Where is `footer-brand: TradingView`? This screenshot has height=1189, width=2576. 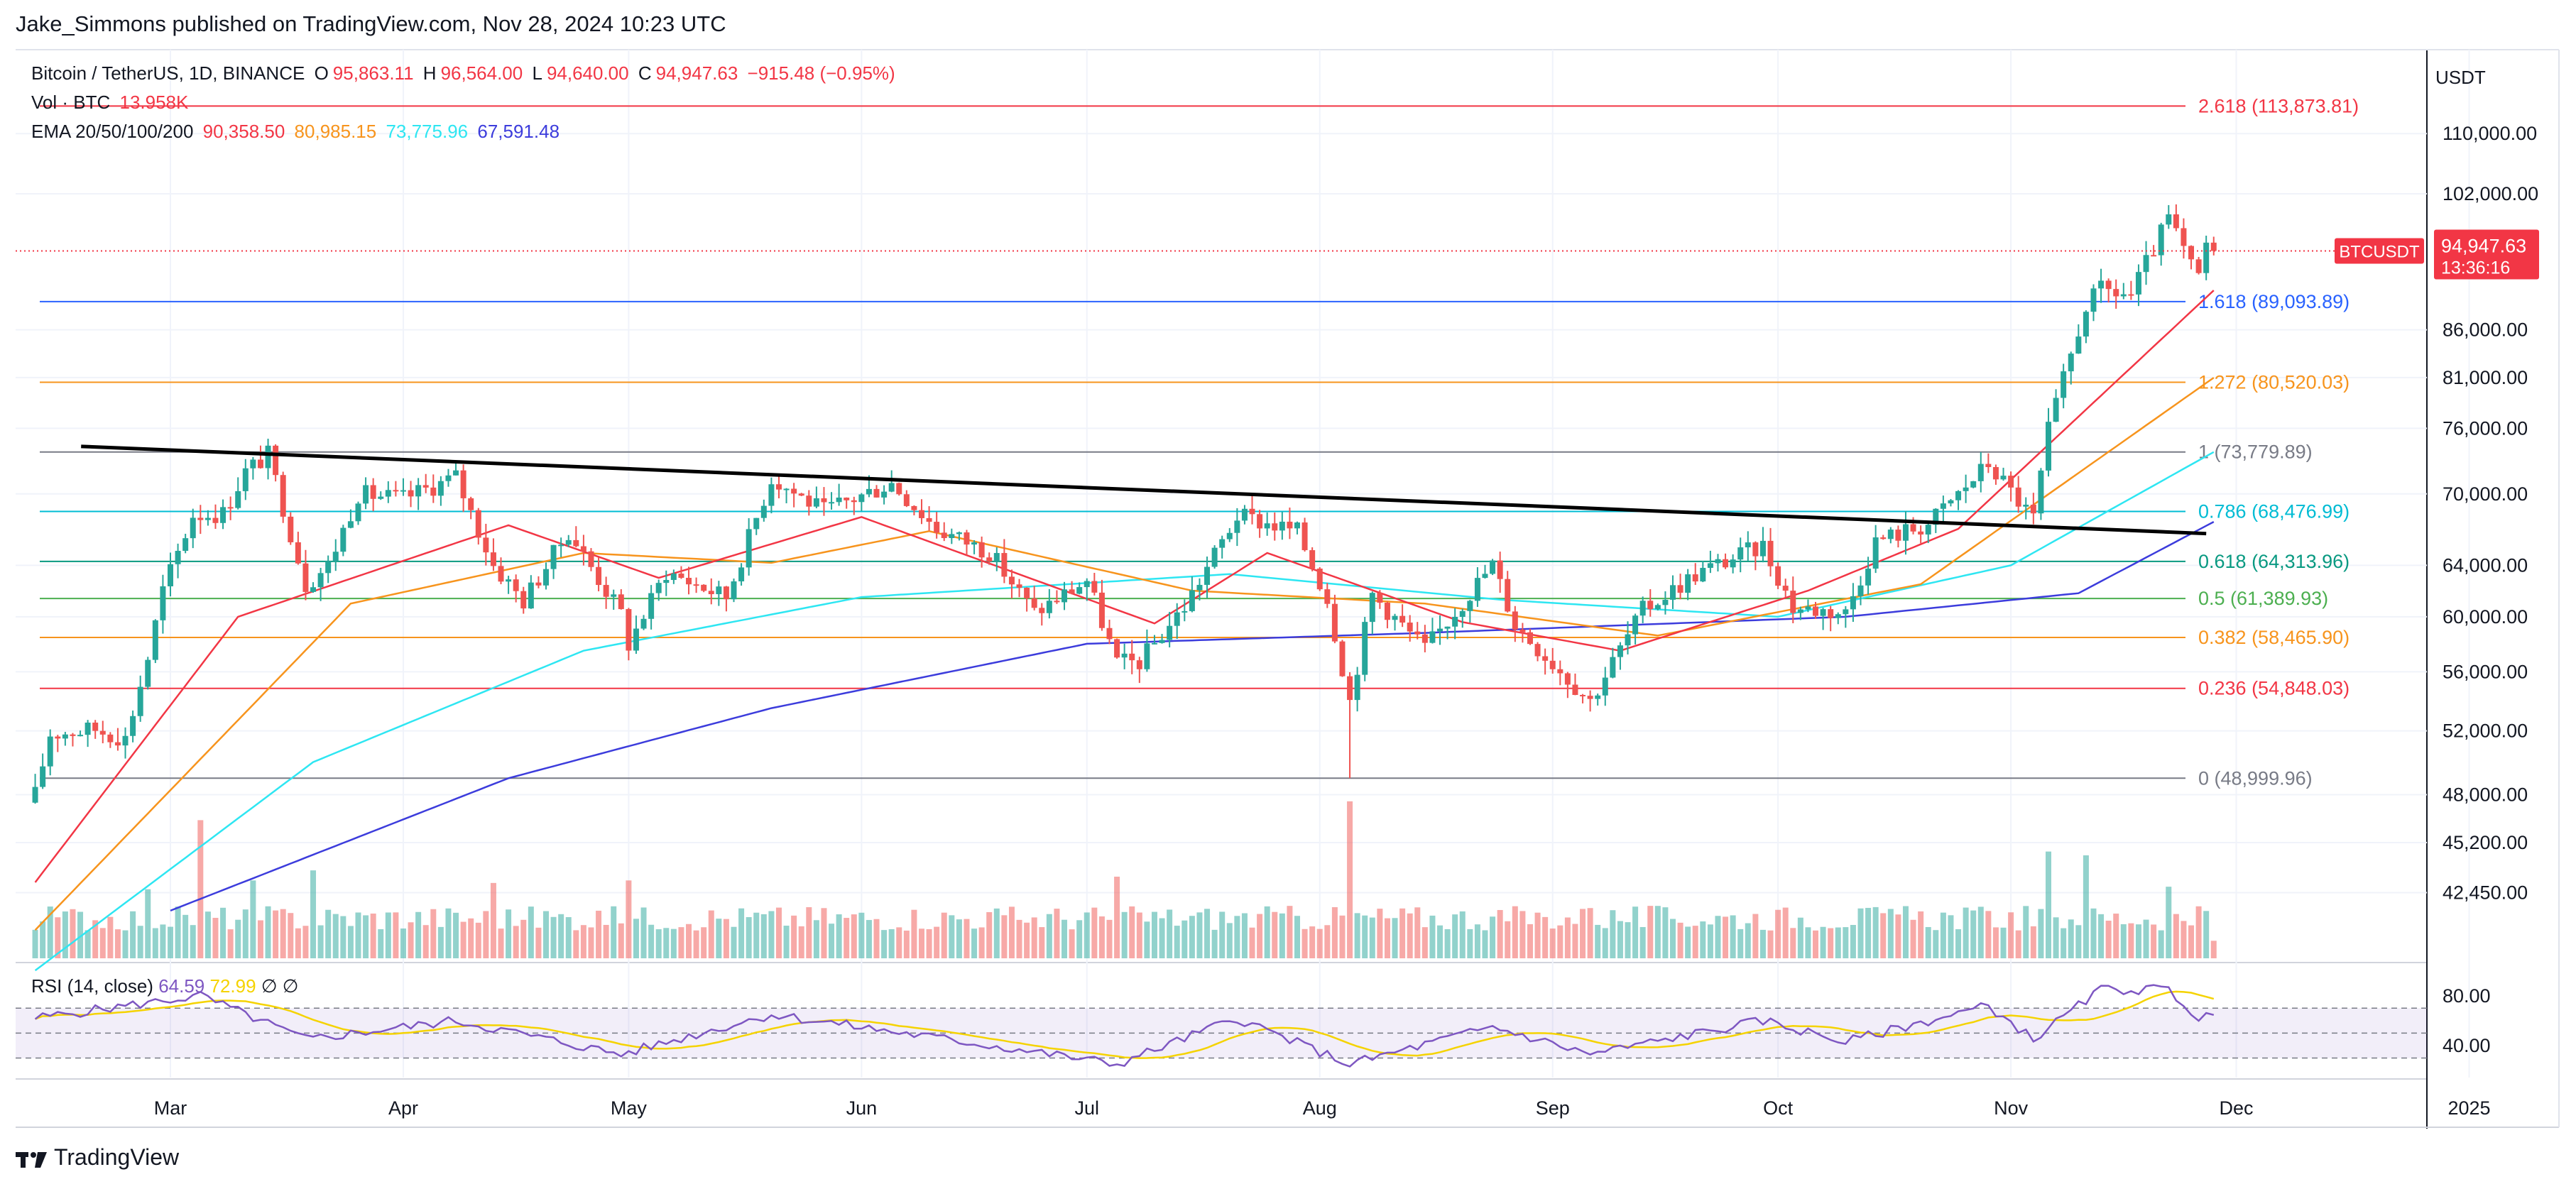 footer-brand: TradingView is located at coordinates (97, 1157).